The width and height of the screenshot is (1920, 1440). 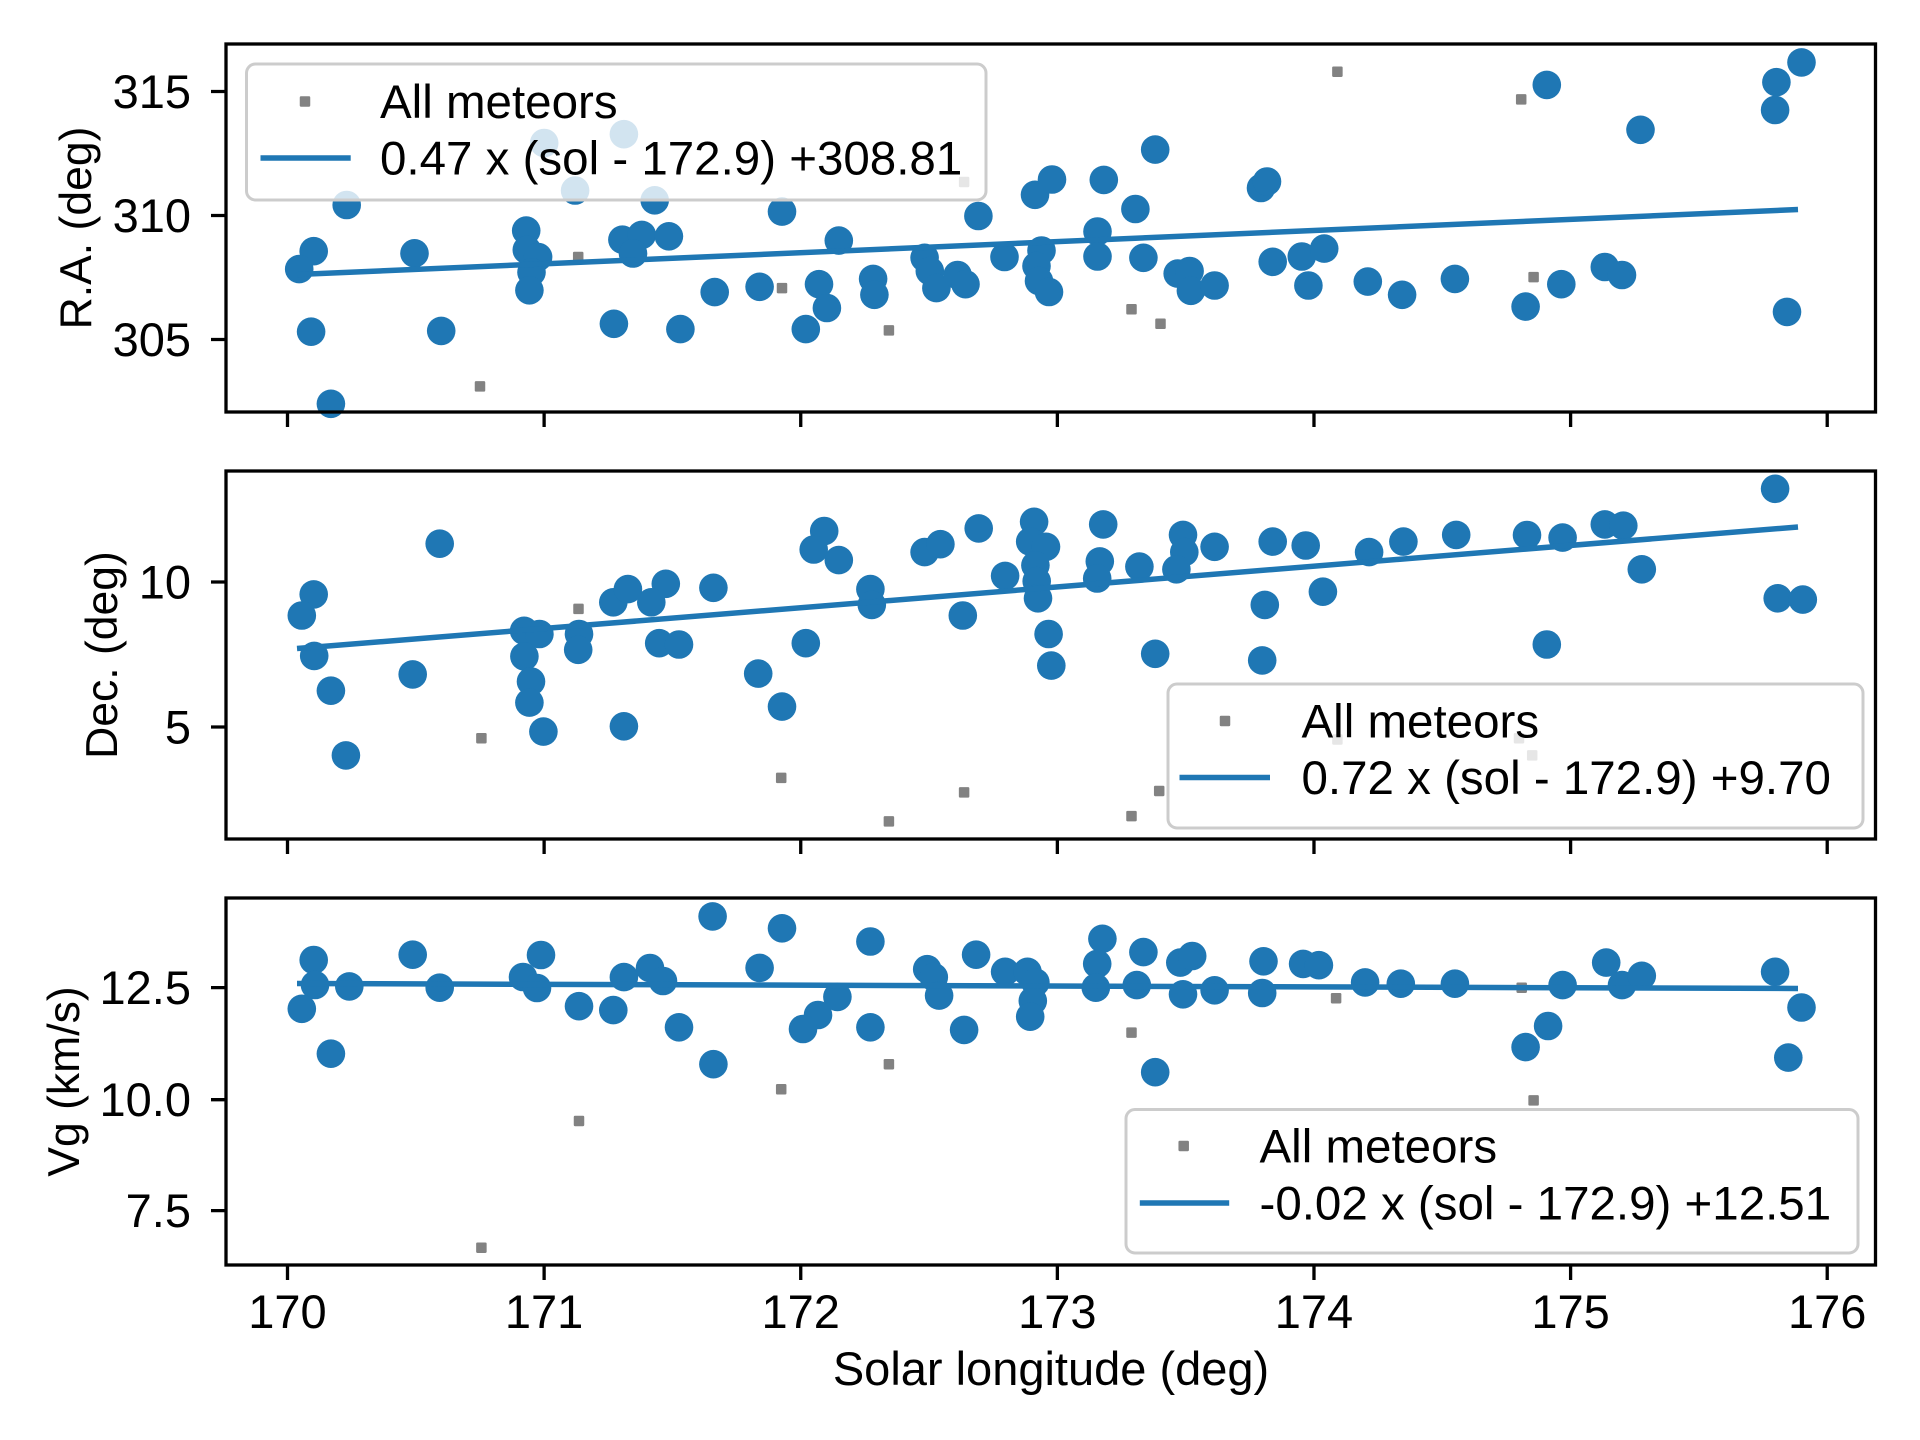 I want to click on svg-text: -0.02 x (sol - 172.9) +12.51, so click(x=1546, y=1204).